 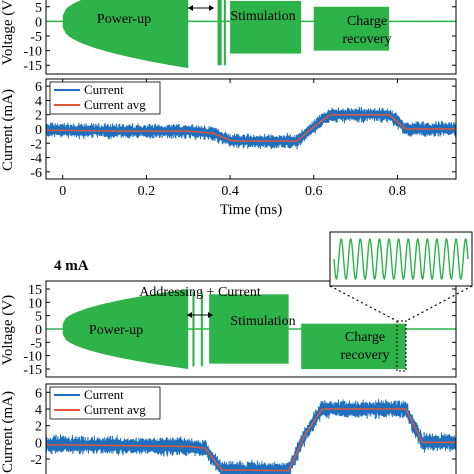 What do you see at coordinates (116, 330) in the screenshot?
I see `bottom-powerup-label: Power-up` at bounding box center [116, 330].